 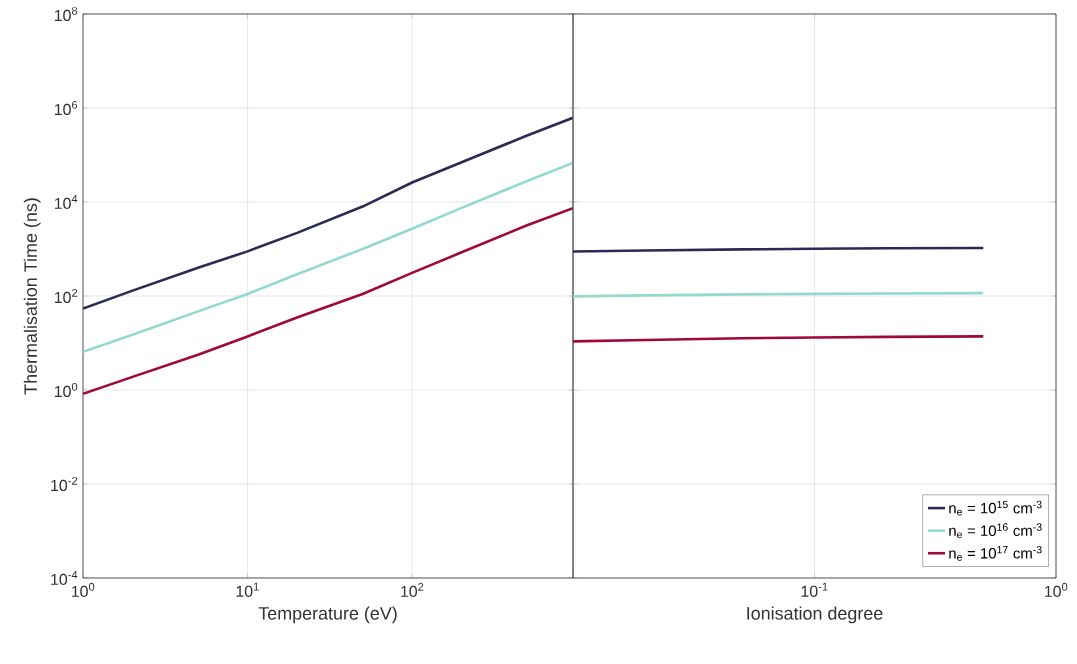 What do you see at coordinates (66, 202) in the screenshot?
I see `y-tick-label: 10$^{4}$` at bounding box center [66, 202].